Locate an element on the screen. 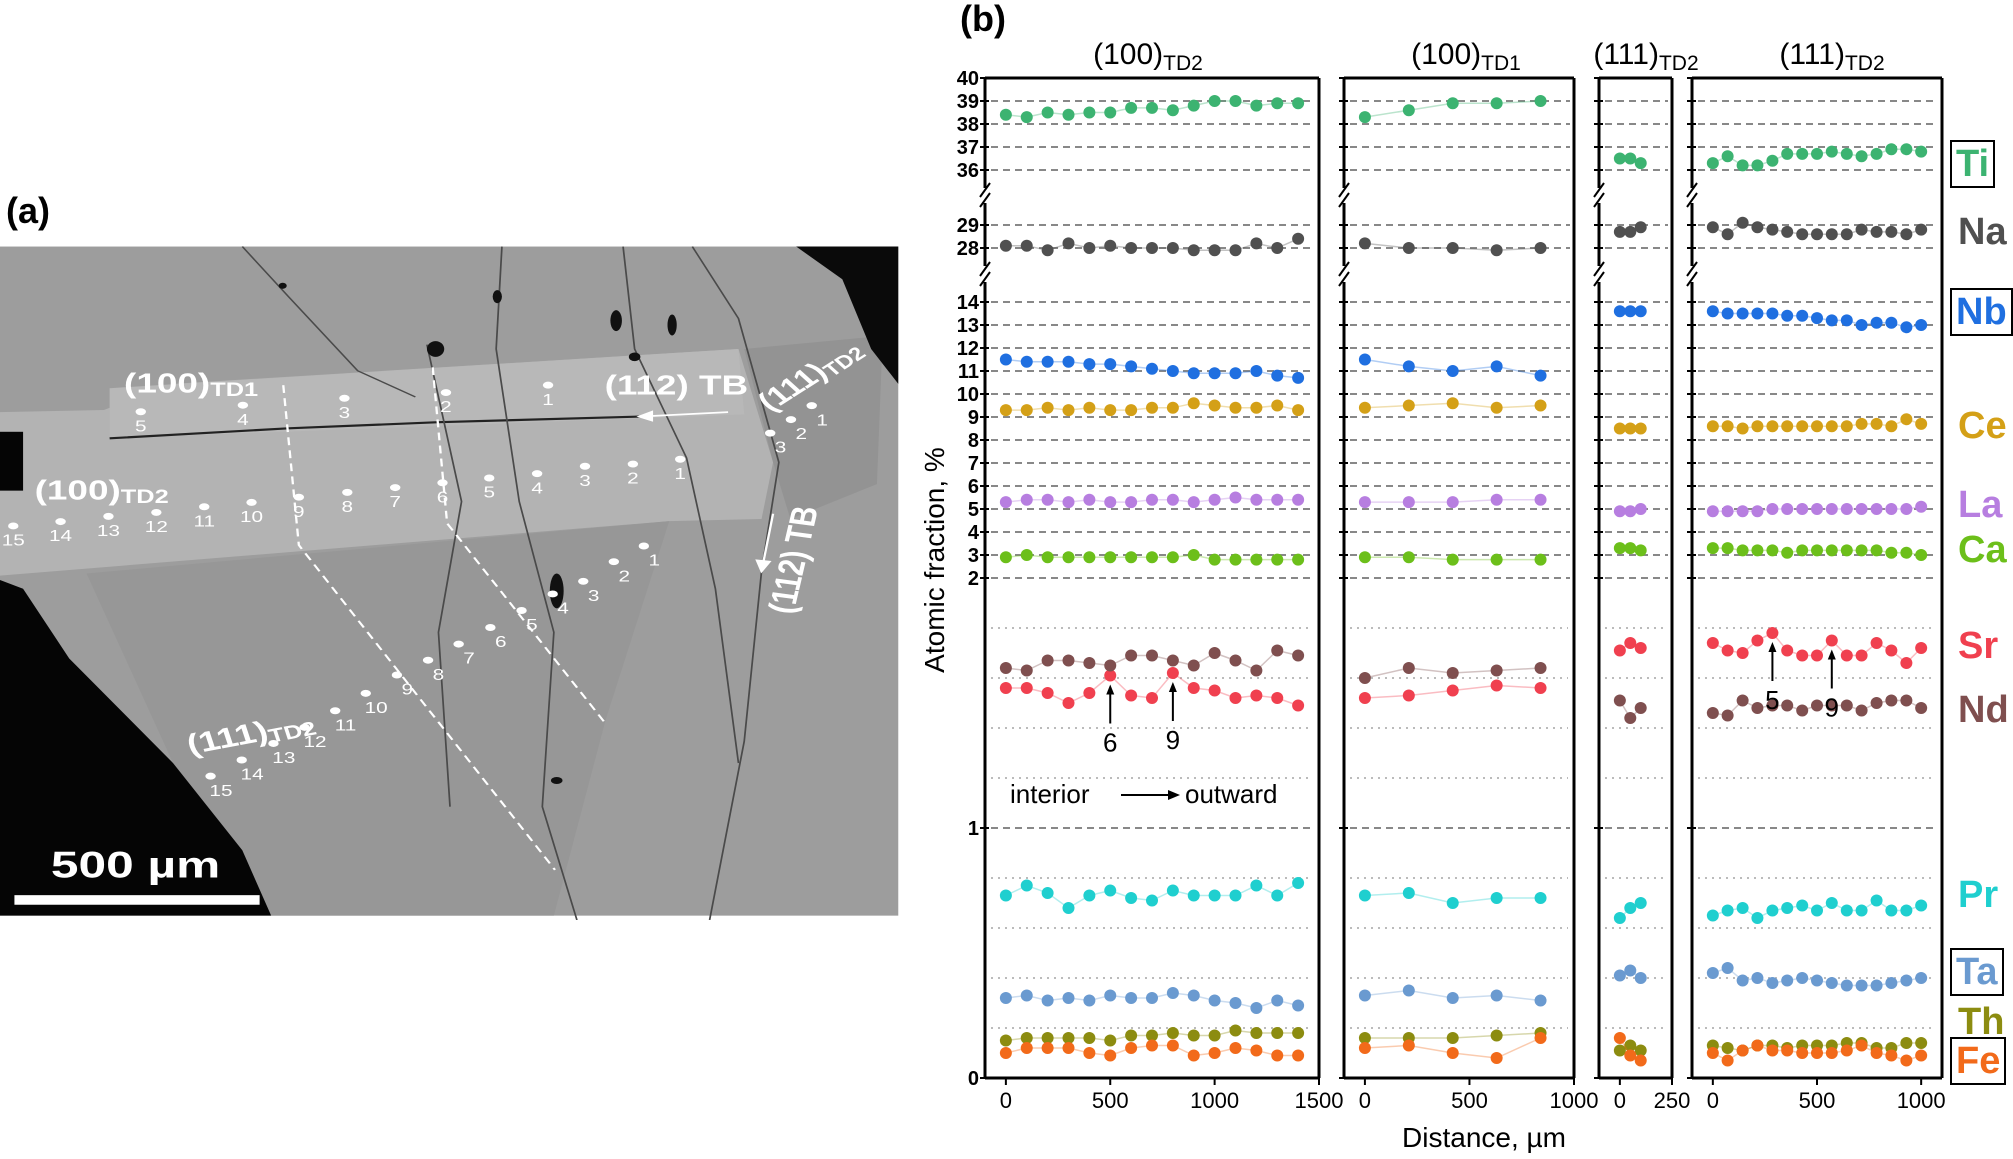  series-pr is located at coordinates (1630, 910).